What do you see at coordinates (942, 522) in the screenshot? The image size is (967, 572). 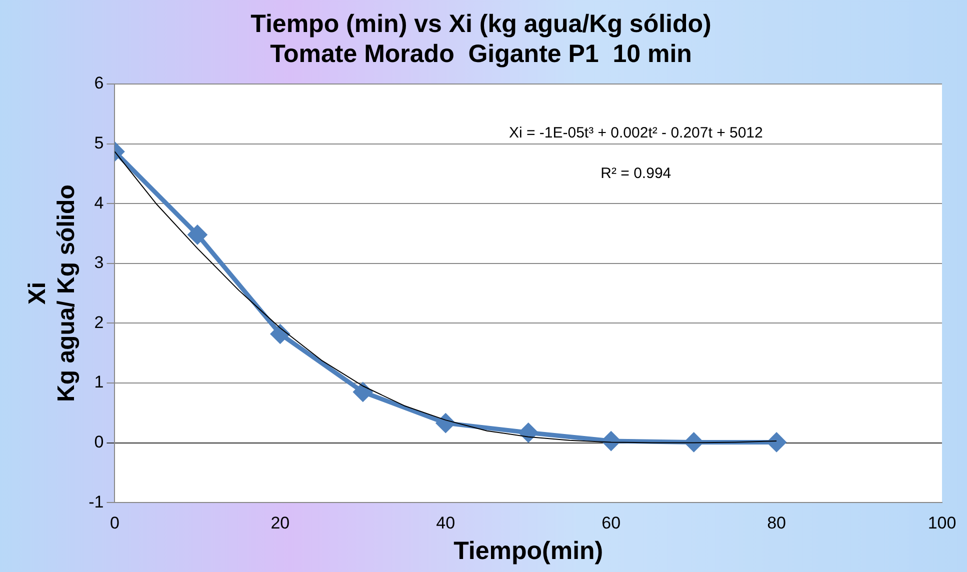 I see `x-tick-label: 100` at bounding box center [942, 522].